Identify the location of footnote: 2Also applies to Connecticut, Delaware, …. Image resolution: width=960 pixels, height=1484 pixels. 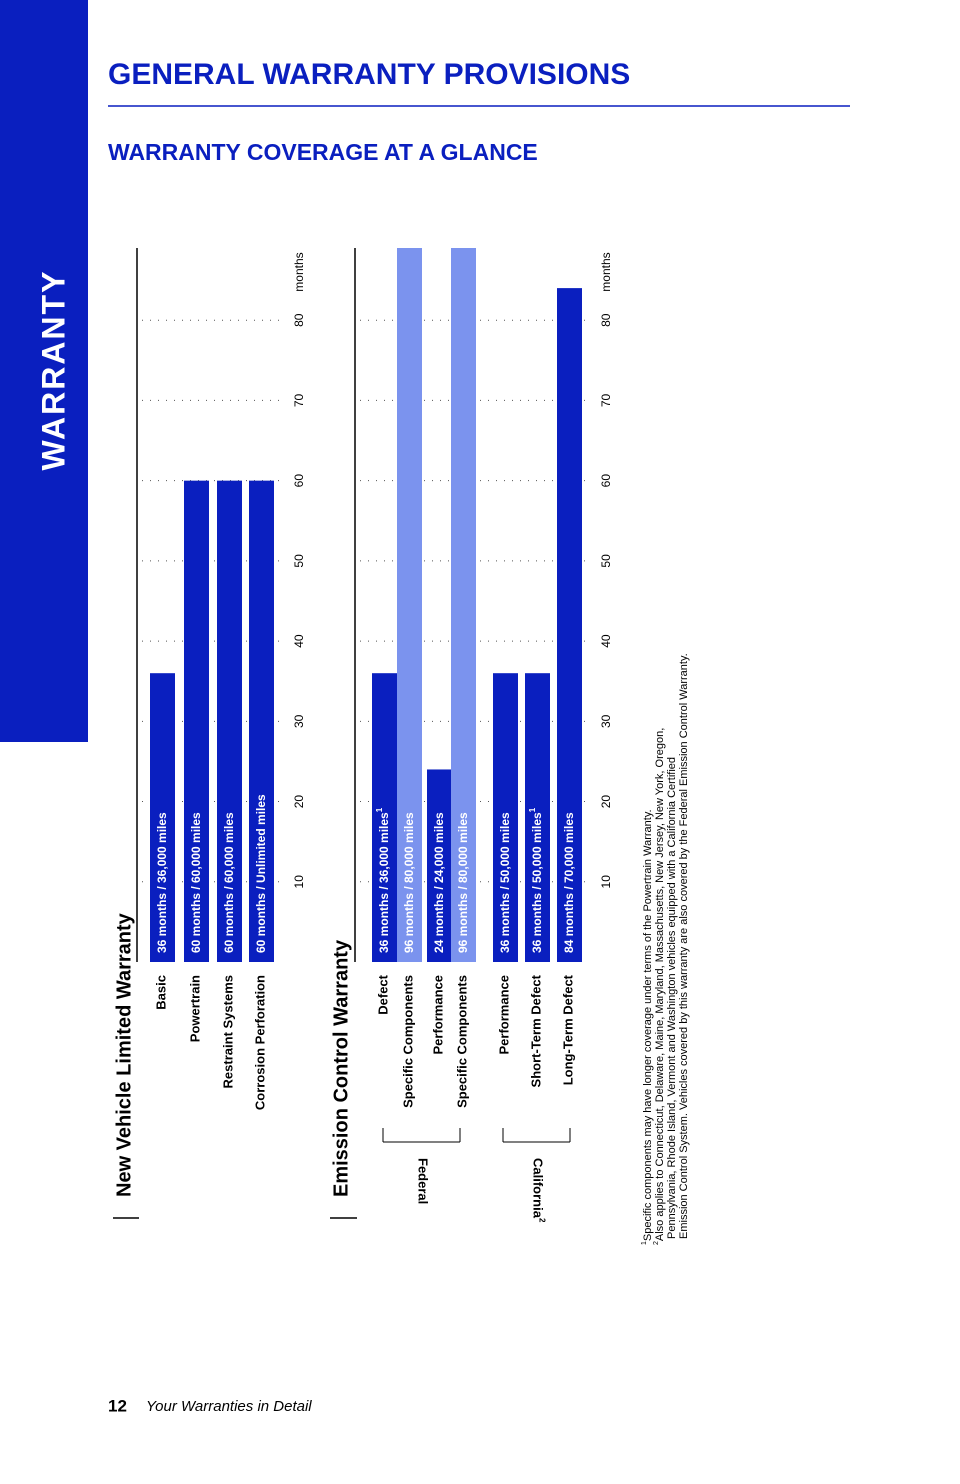
(659, 986).